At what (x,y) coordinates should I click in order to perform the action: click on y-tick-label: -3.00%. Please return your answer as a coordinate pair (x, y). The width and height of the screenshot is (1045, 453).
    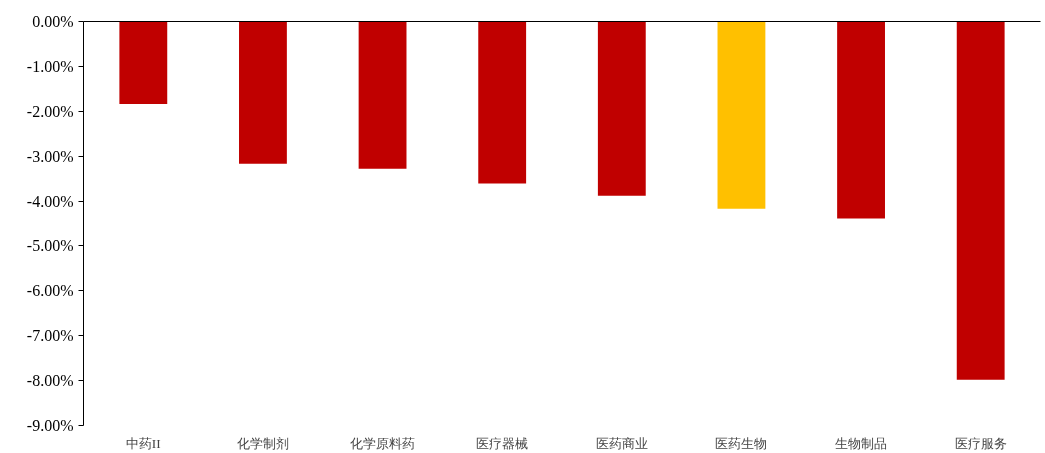
    Looking at the image, I should click on (50, 156).